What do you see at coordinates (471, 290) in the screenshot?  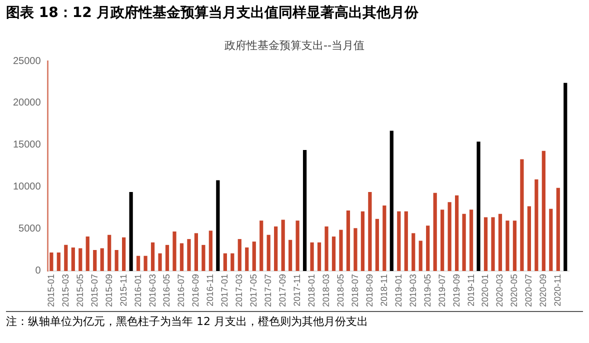 I see `x-tick-label: 2019-11` at bounding box center [471, 290].